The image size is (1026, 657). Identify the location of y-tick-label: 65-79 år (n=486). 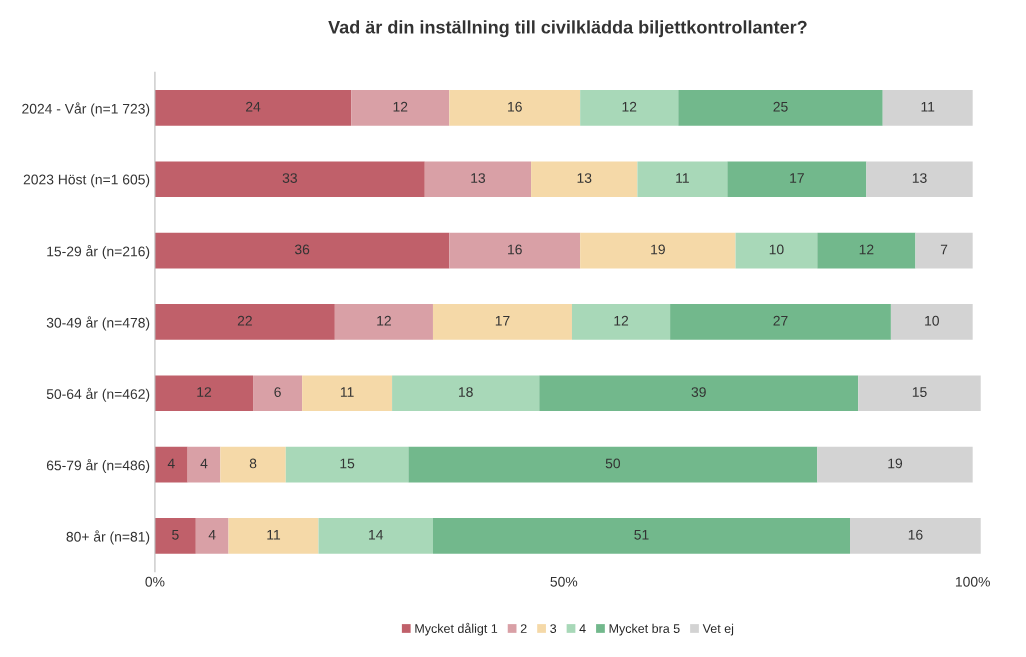
(98, 466).